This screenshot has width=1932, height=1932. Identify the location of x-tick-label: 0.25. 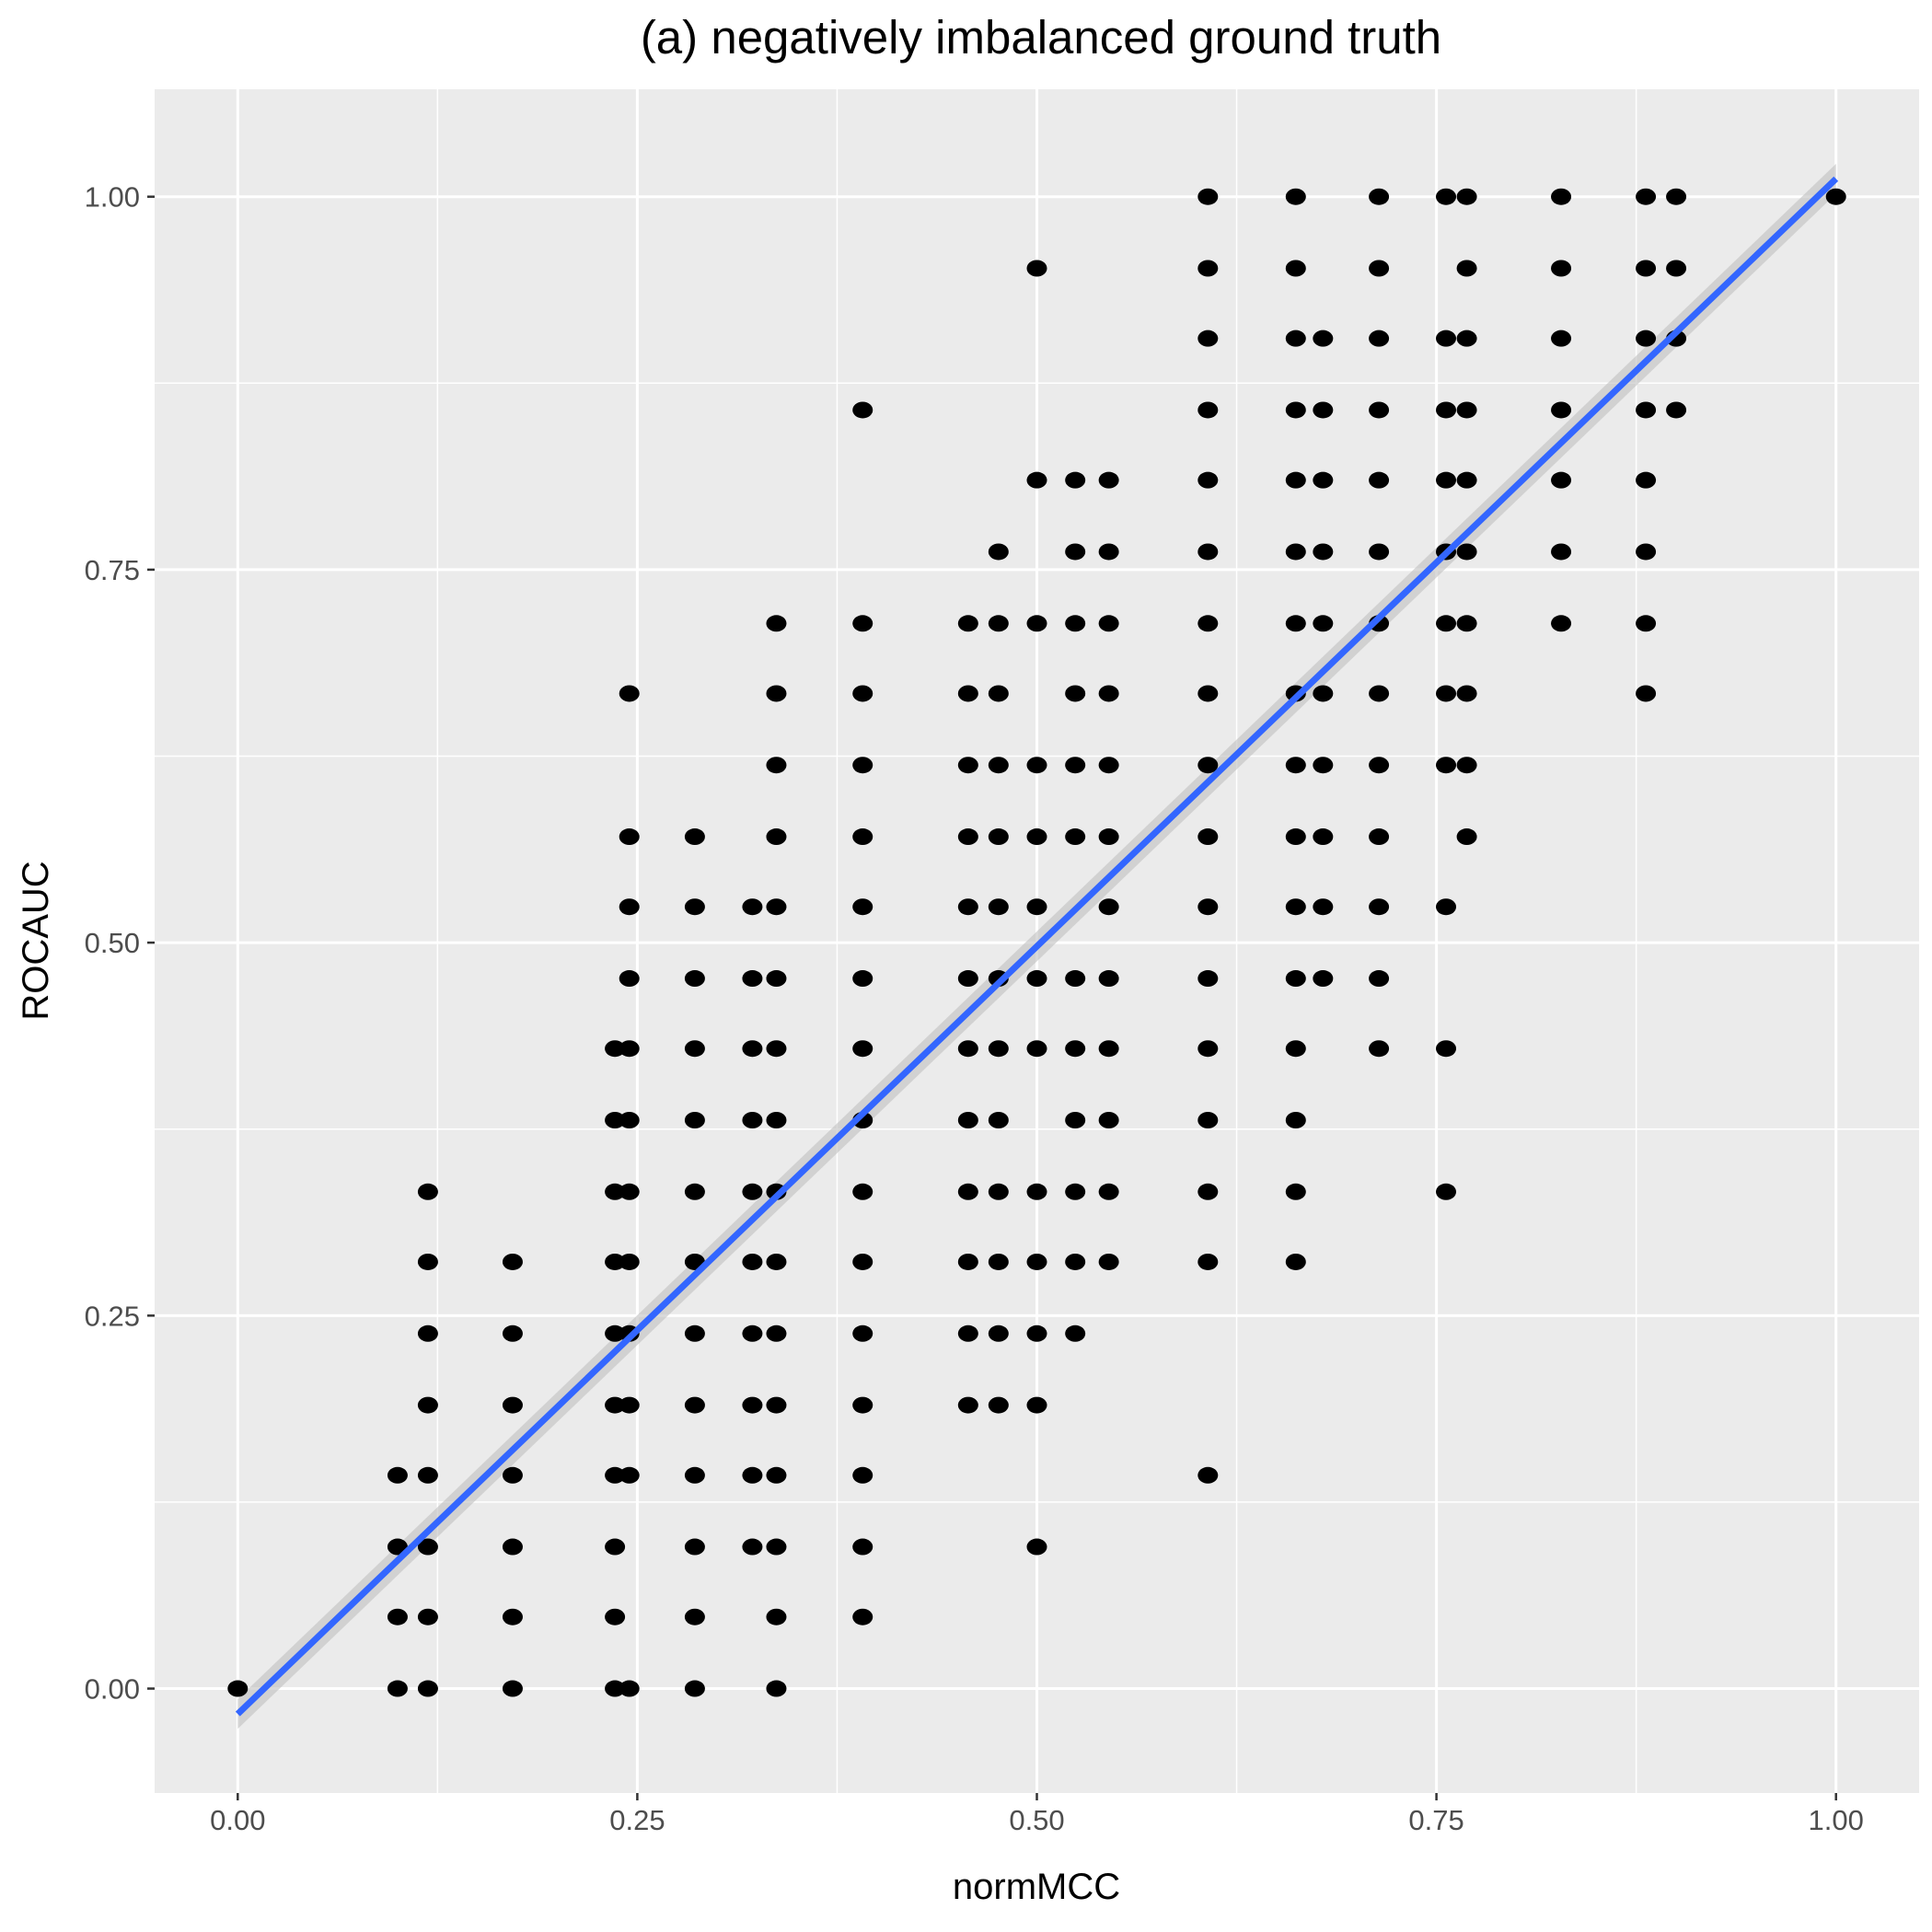
(637, 1820).